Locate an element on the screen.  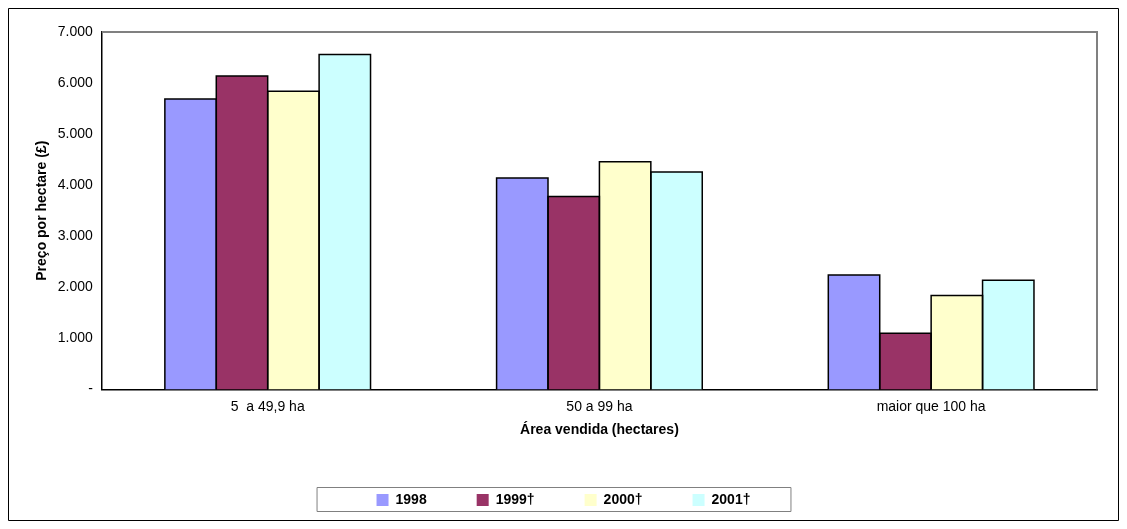
legend-label: 1999† is located at coordinates (515, 498).